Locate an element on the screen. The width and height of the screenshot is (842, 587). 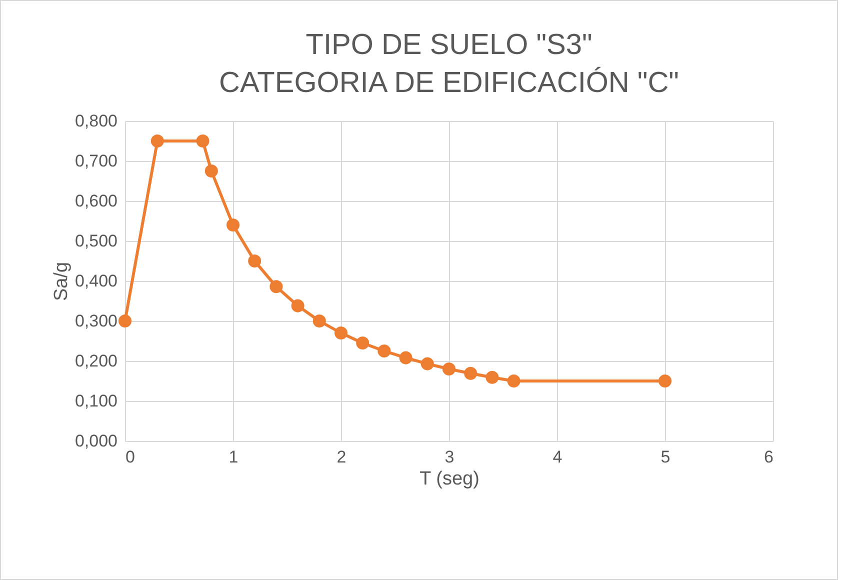
y-tick-label: 0,300 is located at coordinates (96, 321).